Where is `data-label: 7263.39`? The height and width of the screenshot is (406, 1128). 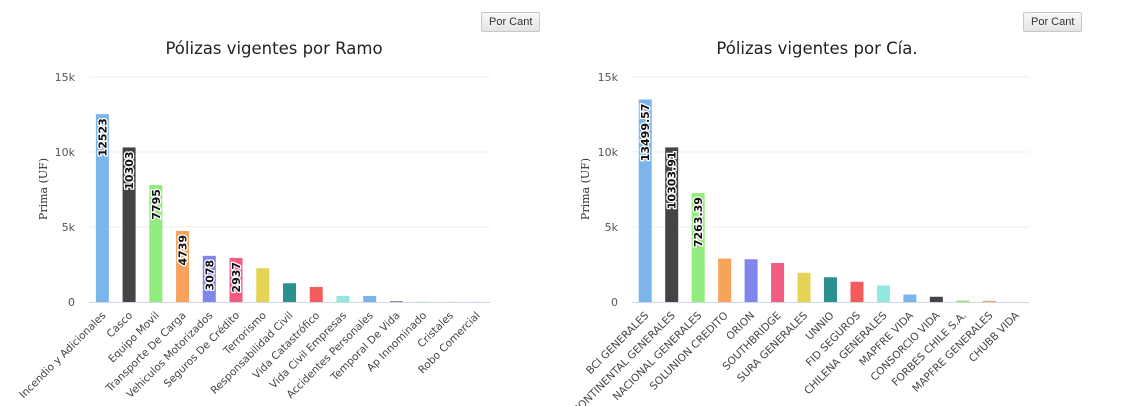 data-label: 7263.39 is located at coordinates (698, 222).